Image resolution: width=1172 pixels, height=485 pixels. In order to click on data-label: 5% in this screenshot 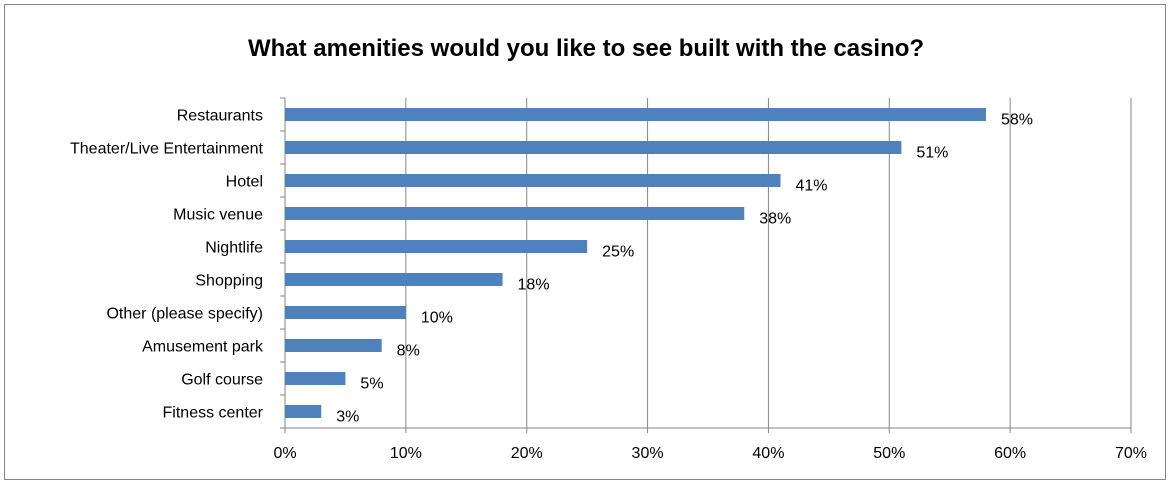, I will do `click(371, 384)`.